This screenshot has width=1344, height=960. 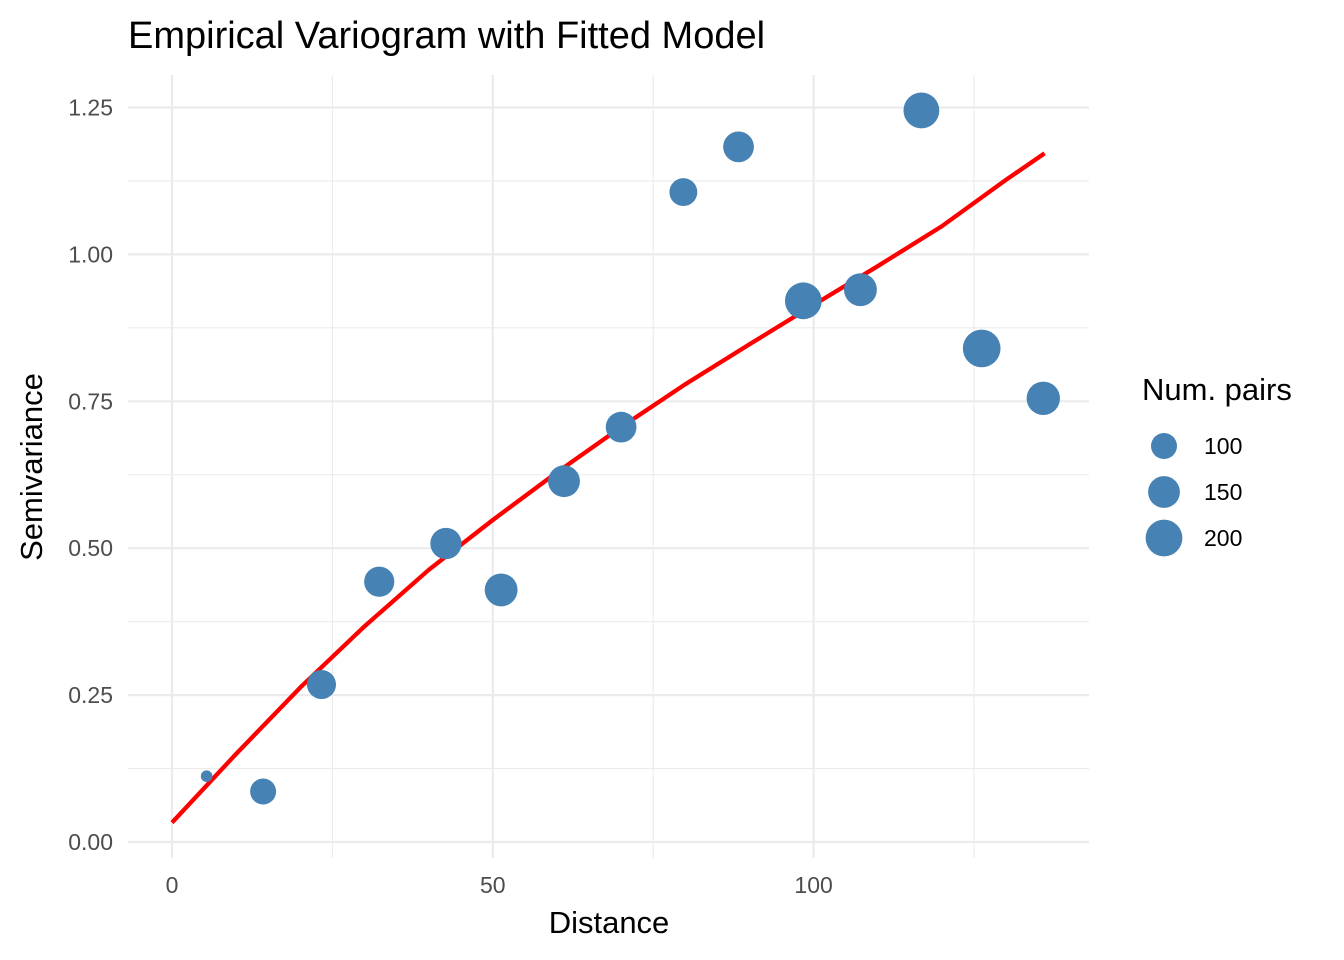 I want to click on y-axis-title: Semivariance, so click(x=31, y=467).